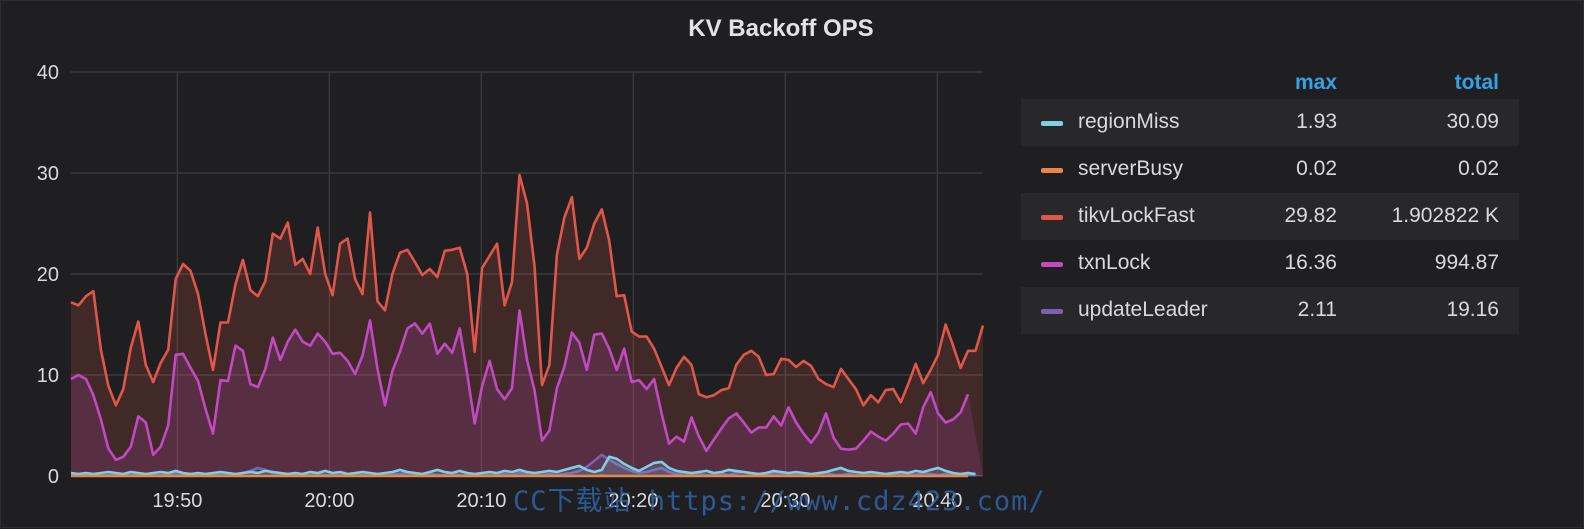  I want to click on legend-series-name: tikvLockFast, so click(1136, 216).